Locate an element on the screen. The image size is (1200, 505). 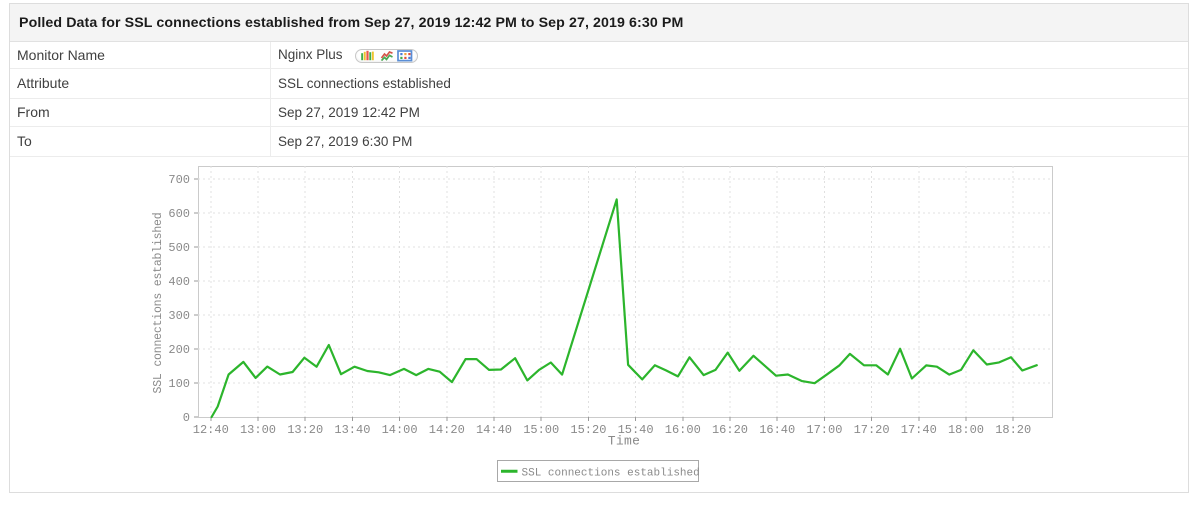
svg-text: 13:00 is located at coordinates (258, 430).